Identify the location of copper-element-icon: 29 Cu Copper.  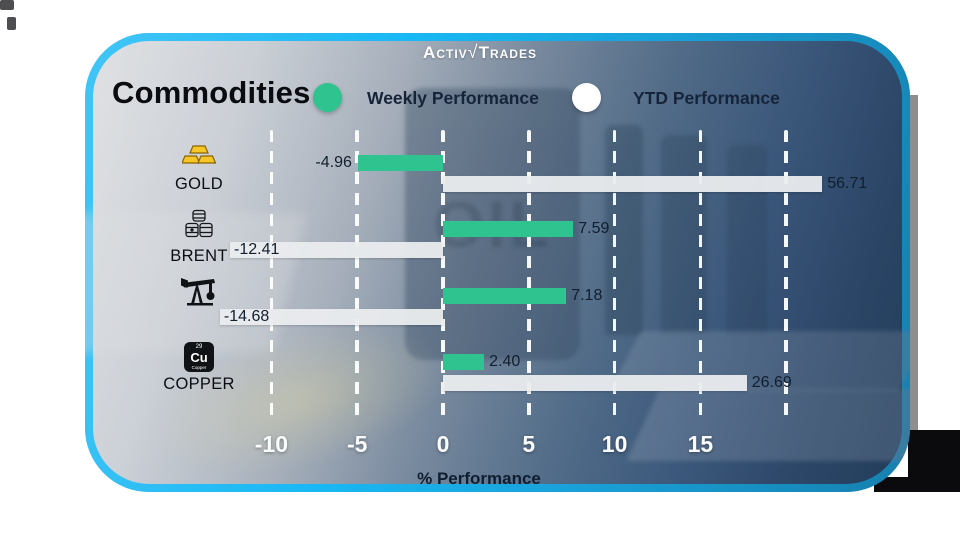
(199, 356).